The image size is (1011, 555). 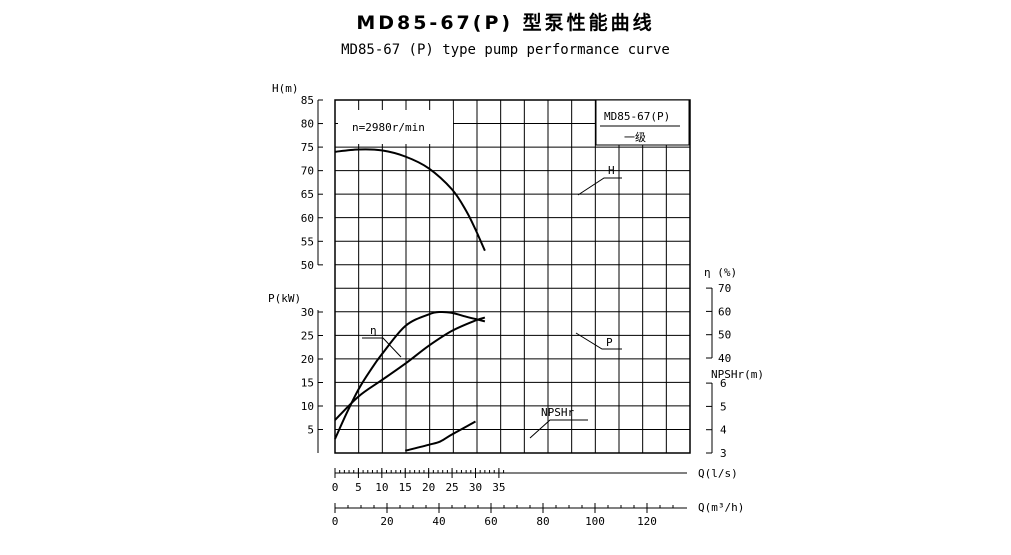 What do you see at coordinates (307, 218) in the screenshot?
I see `h-tick-label: 60` at bounding box center [307, 218].